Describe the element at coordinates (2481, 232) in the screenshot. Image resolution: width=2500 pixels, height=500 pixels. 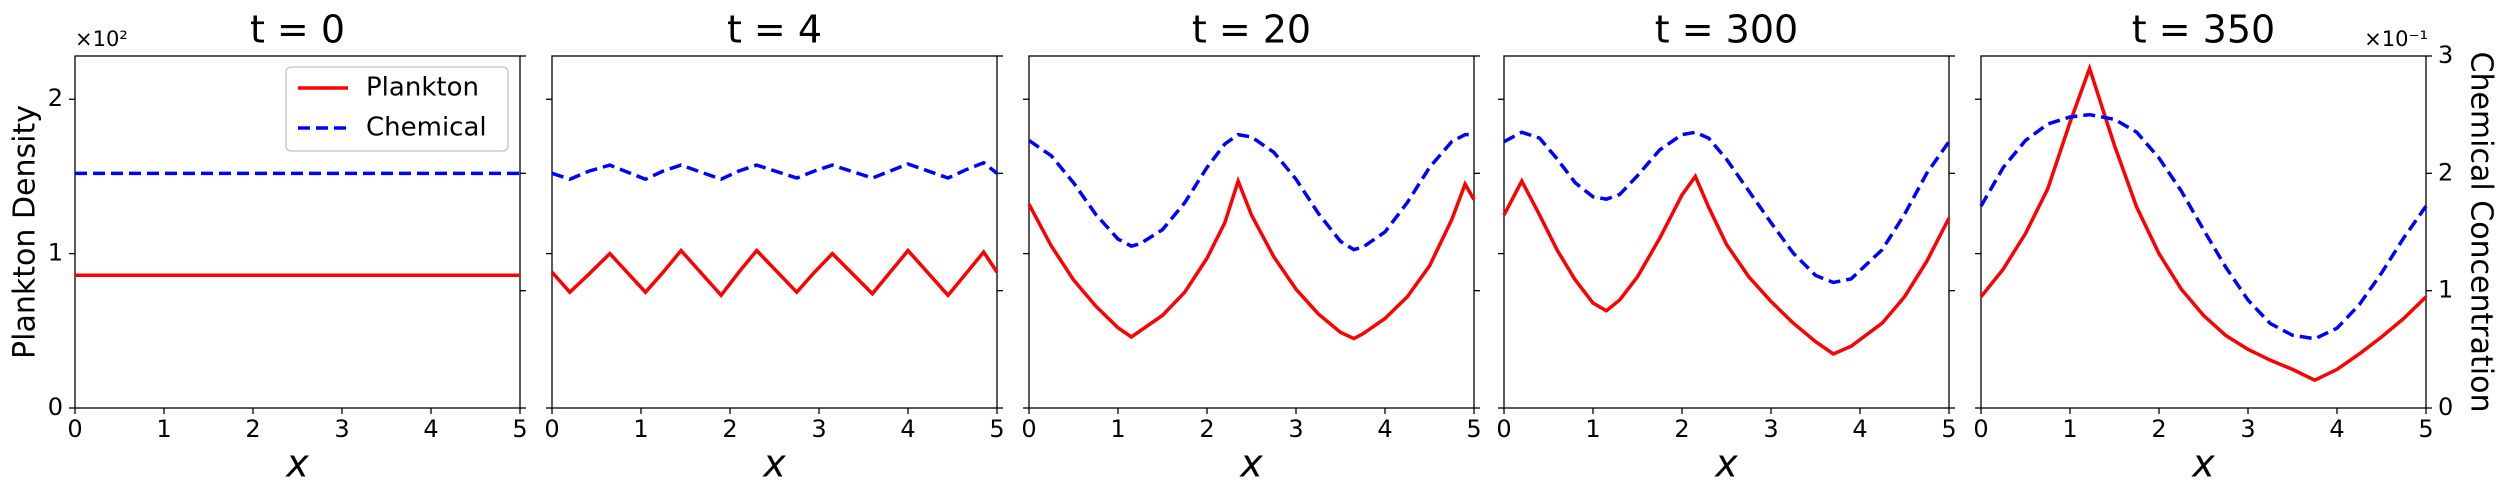
I see `y2-axis-label: Chemical Concentration` at that location.